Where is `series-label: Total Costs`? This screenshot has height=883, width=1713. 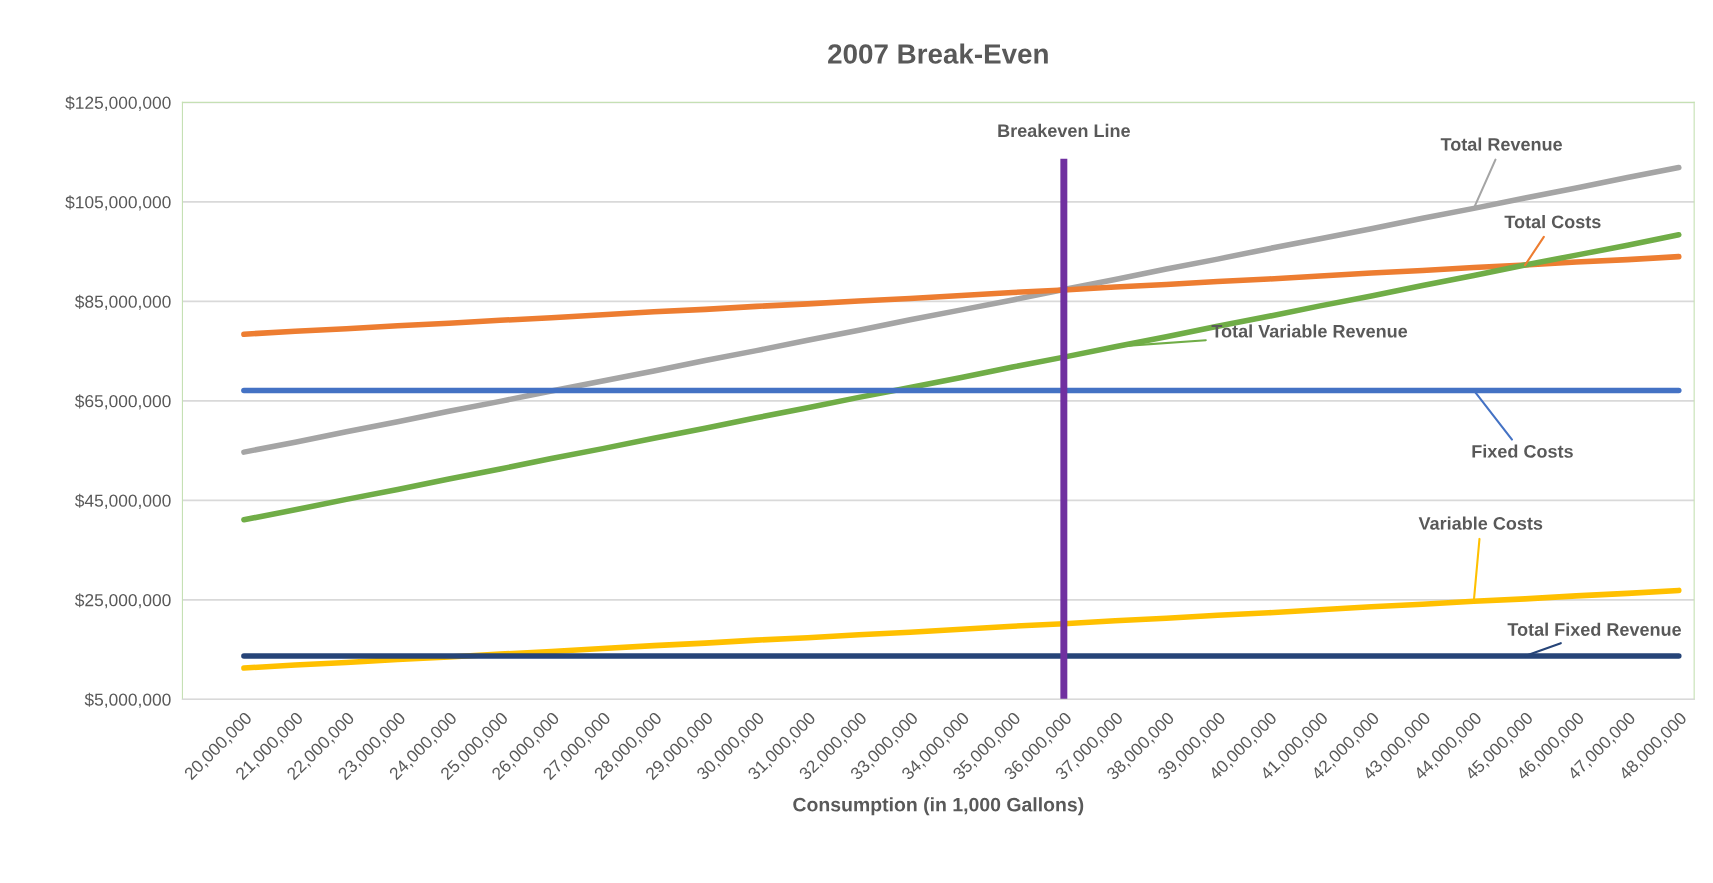
series-label: Total Costs is located at coordinates (1552, 222).